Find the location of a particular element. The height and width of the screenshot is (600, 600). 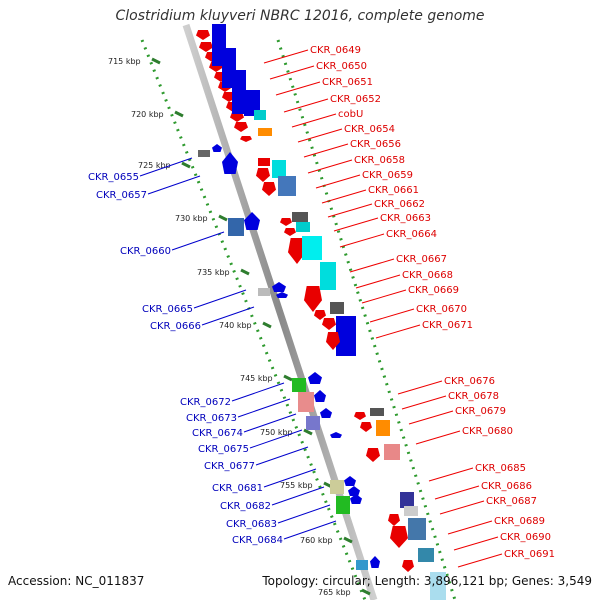

scale-tick-label: 755 kbp is located at coordinates (296, 485).